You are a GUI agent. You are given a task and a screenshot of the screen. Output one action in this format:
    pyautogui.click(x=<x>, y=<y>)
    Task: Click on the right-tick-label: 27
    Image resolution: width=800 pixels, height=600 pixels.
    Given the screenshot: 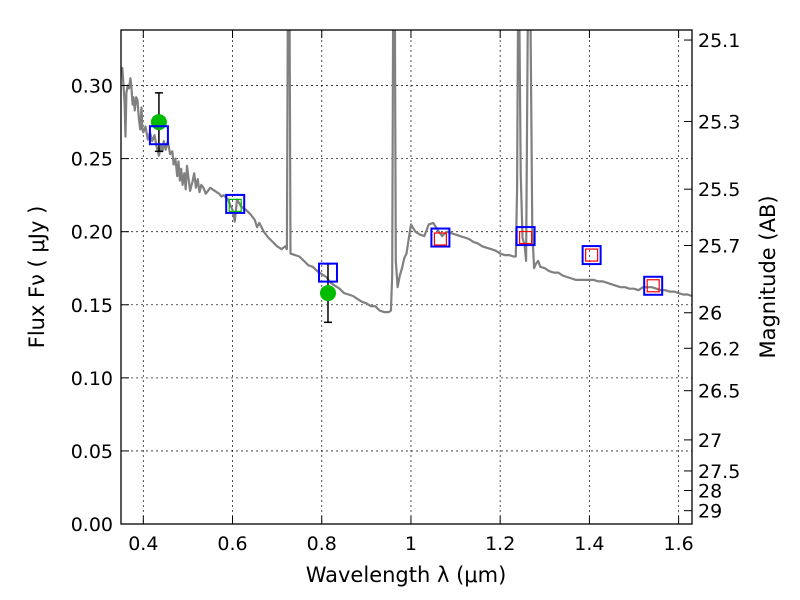 What is the action you would take?
    pyautogui.click(x=710, y=441)
    